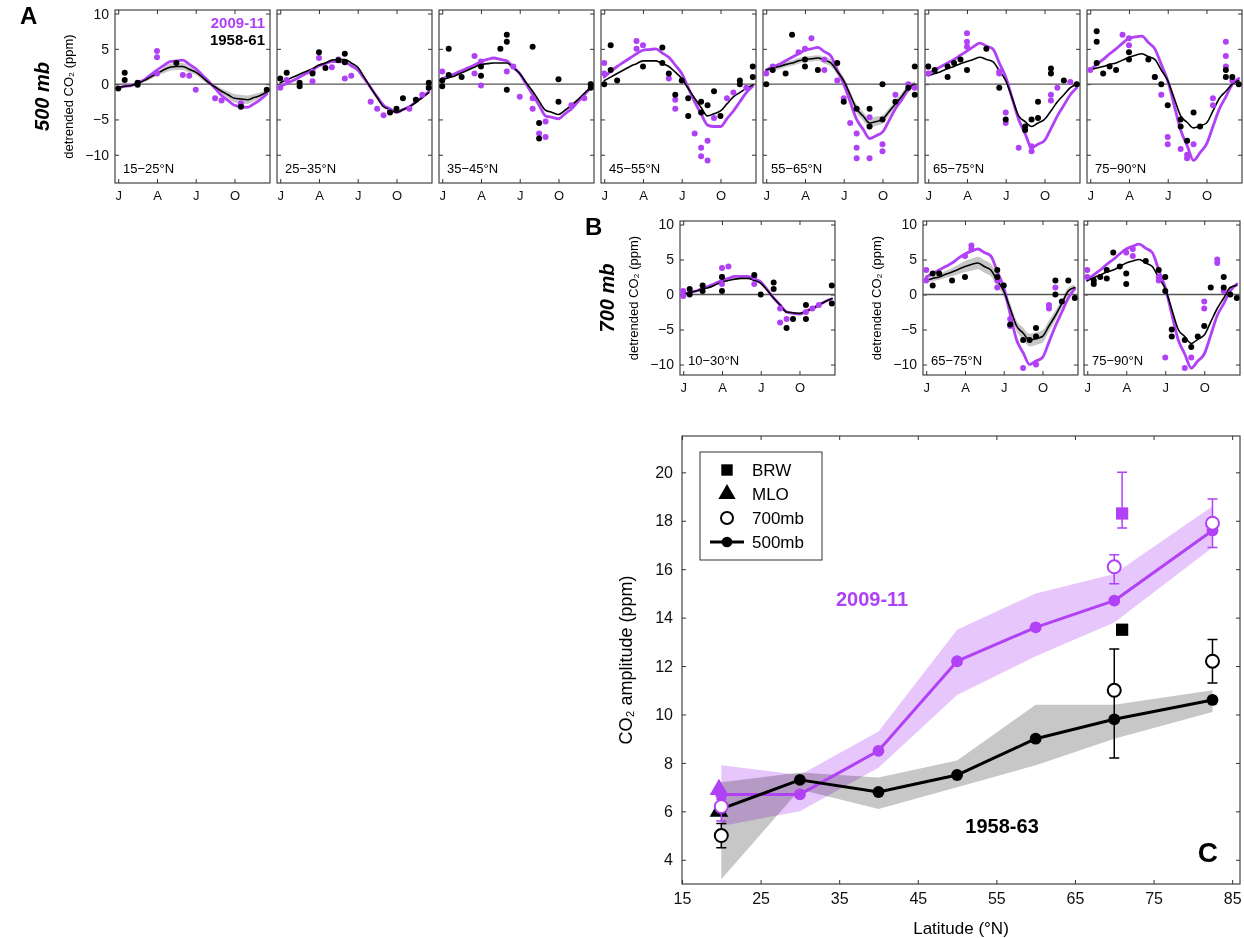 The height and width of the screenshot is (938, 1244). Describe the element at coordinates (1207, 852) in the screenshot. I see `annotation: C` at that location.